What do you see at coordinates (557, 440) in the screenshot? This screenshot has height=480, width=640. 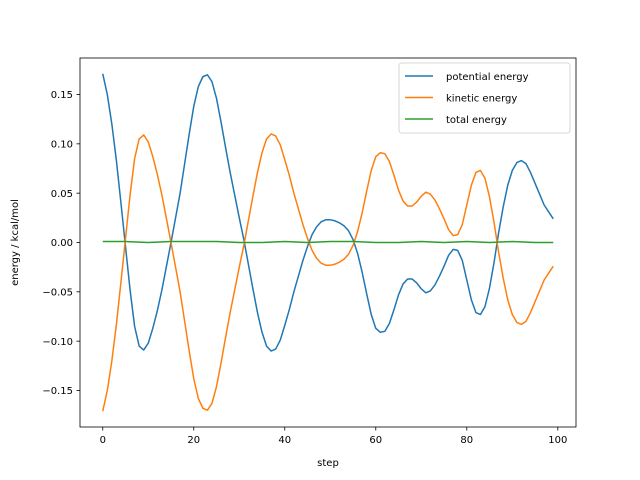 I see `x-tick-label: 100` at bounding box center [557, 440].